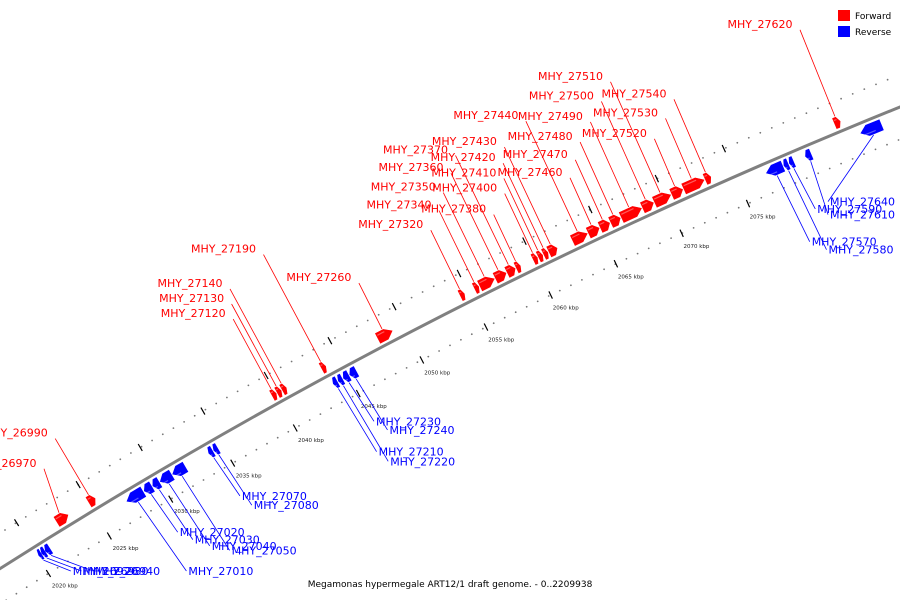 This screenshot has width=900, height=600. What do you see at coordinates (540, 136) in the screenshot?
I see `gene-label-MHY_27480: MHY_27480` at bounding box center [540, 136].